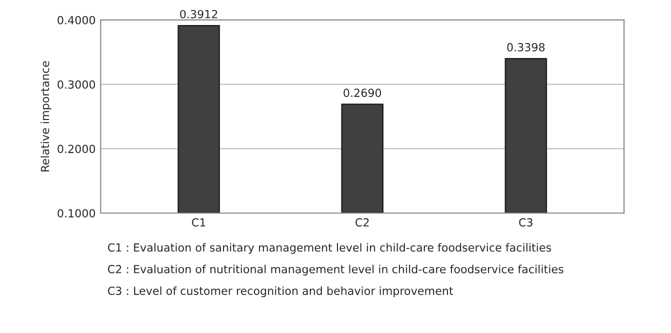 The image size is (671, 333). Describe the element at coordinates (525, 222) in the screenshot. I see `x-tick-label: C3` at that location.